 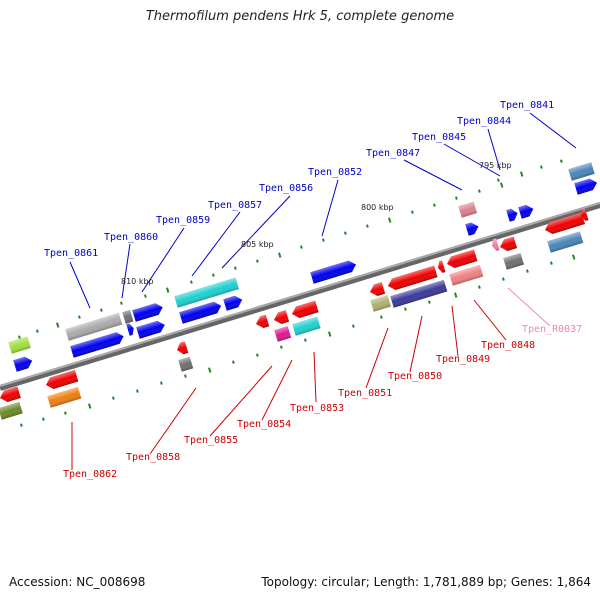 What do you see at coordinates (281, 318) in the screenshot?
I see `gene-block-0854a` at bounding box center [281, 318].